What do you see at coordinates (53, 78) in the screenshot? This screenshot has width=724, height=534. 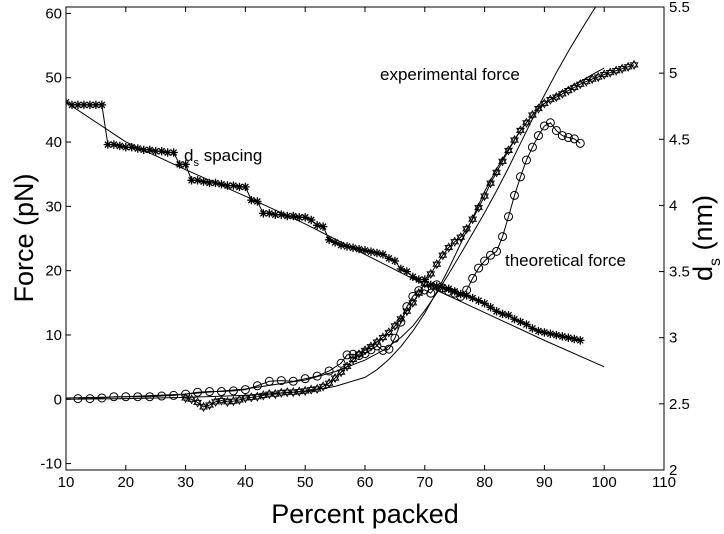 I see `y-tick-label: 50` at bounding box center [53, 78].